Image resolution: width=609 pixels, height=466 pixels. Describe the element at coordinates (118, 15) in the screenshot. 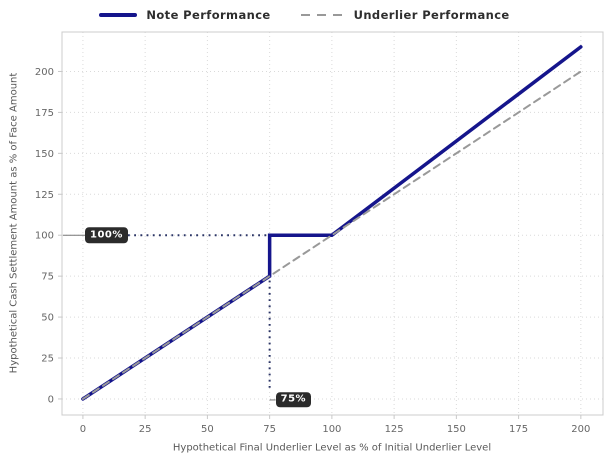

I see `note-line-swatch-icon` at that location.